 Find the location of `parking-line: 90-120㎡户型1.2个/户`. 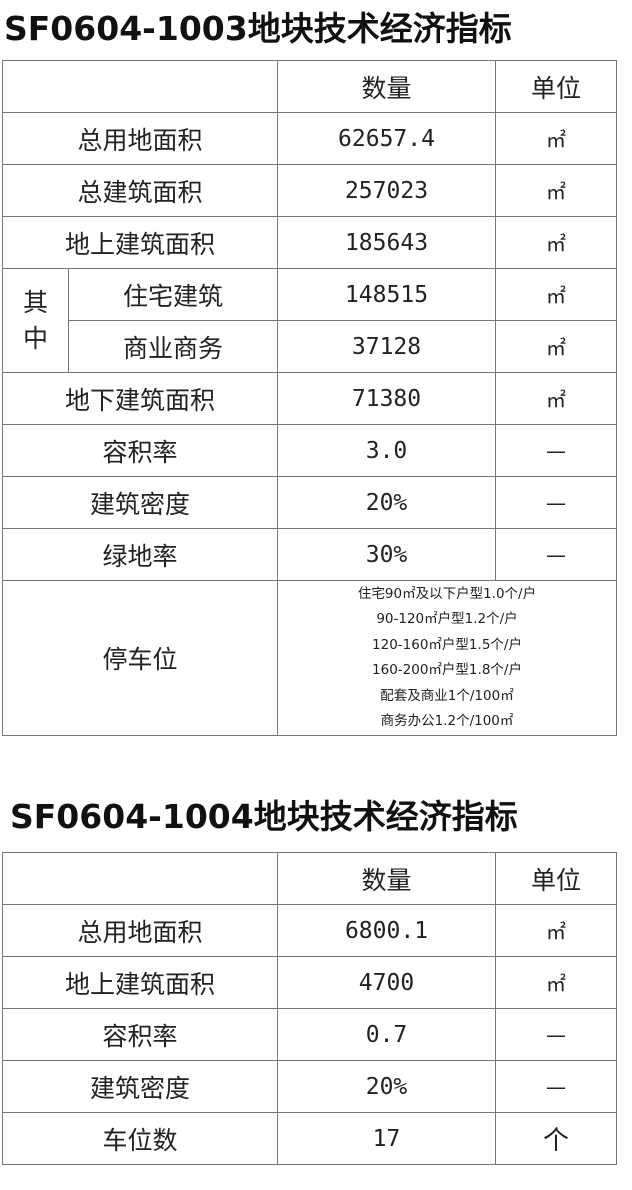

parking-line: 90-120㎡户型1.2个/户 is located at coordinates (447, 619).